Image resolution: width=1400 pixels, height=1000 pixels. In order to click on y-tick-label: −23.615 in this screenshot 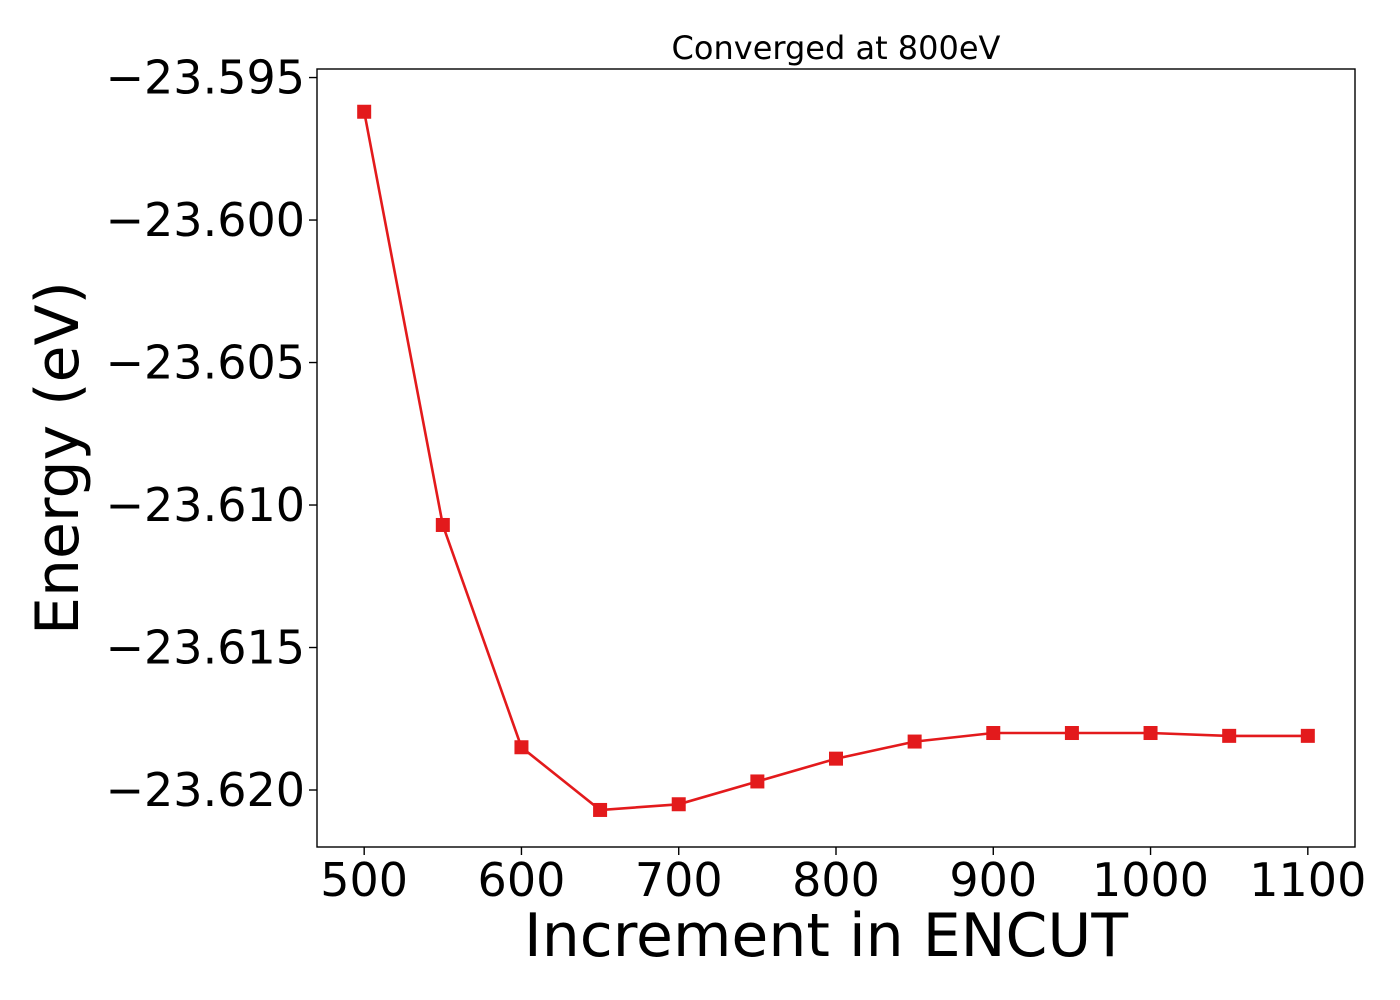, I will do `click(206, 648)`.